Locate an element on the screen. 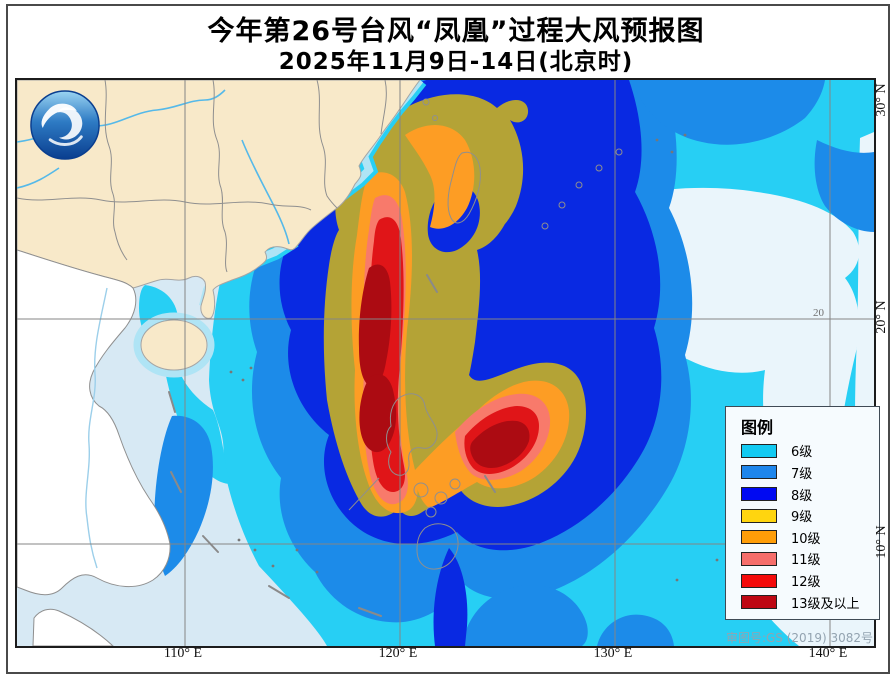 Image resolution: width=896 pixels, height=685 pixels. legend-box: 图例 6级 7级 8级 9级 10级 11级 12级 is located at coordinates (802, 513).